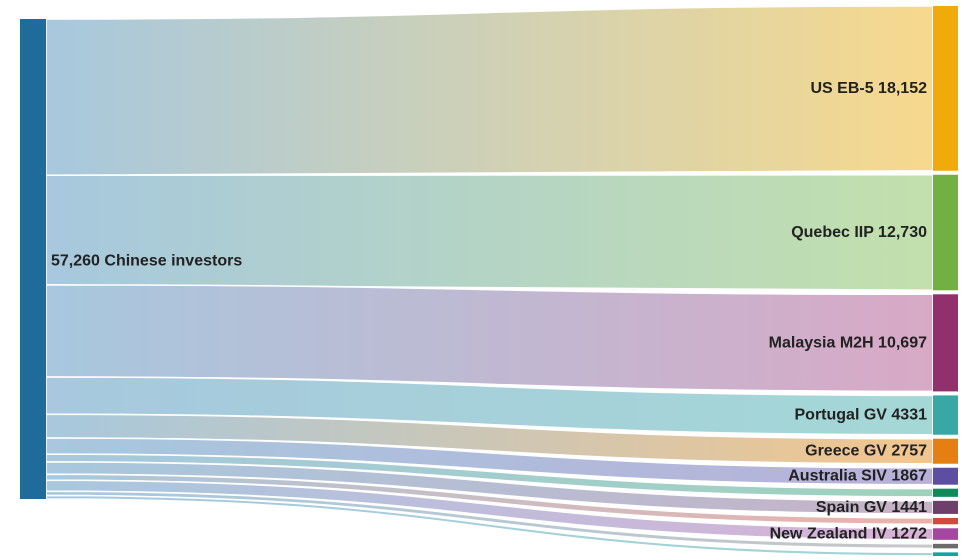 This screenshot has height=560, width=973. Describe the element at coordinates (866, 451) in the screenshot. I see `target-label-4: Greece GV 2757` at that location.